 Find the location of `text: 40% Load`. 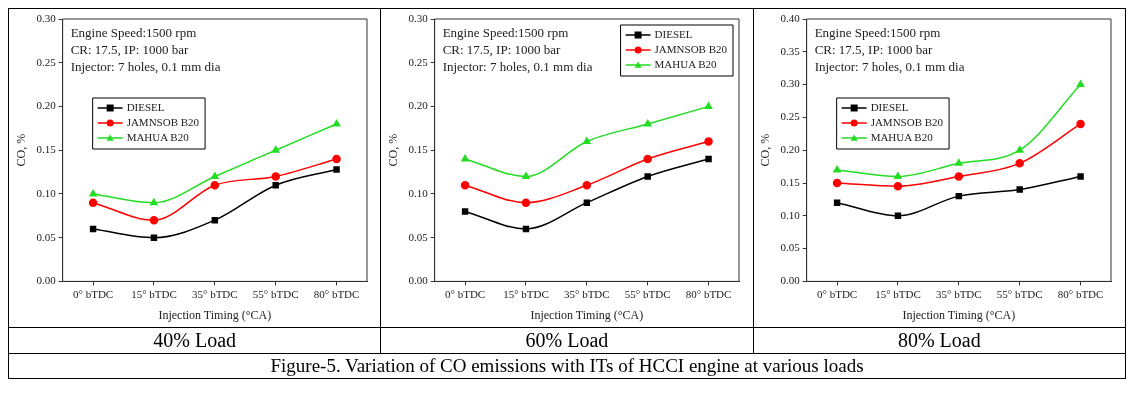

text: 40% Load is located at coordinates (195, 340).